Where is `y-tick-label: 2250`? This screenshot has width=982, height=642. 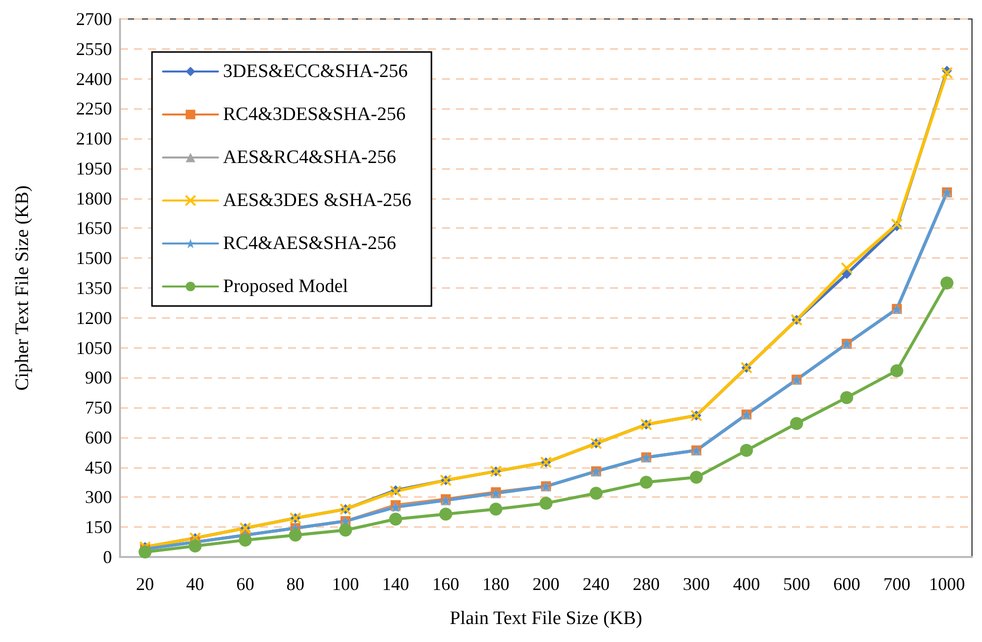 y-tick-label: 2250 is located at coordinates (94, 108).